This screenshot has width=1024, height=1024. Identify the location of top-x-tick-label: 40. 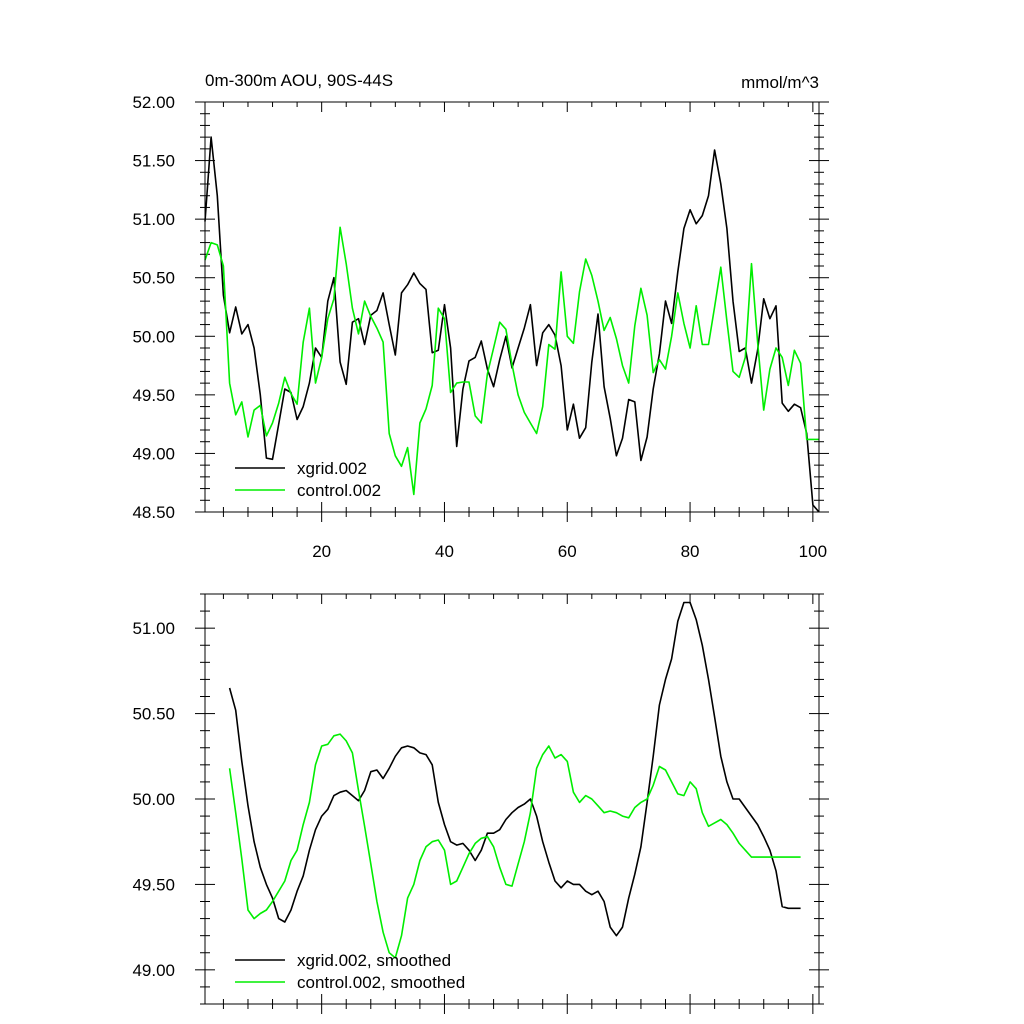
(444, 551).